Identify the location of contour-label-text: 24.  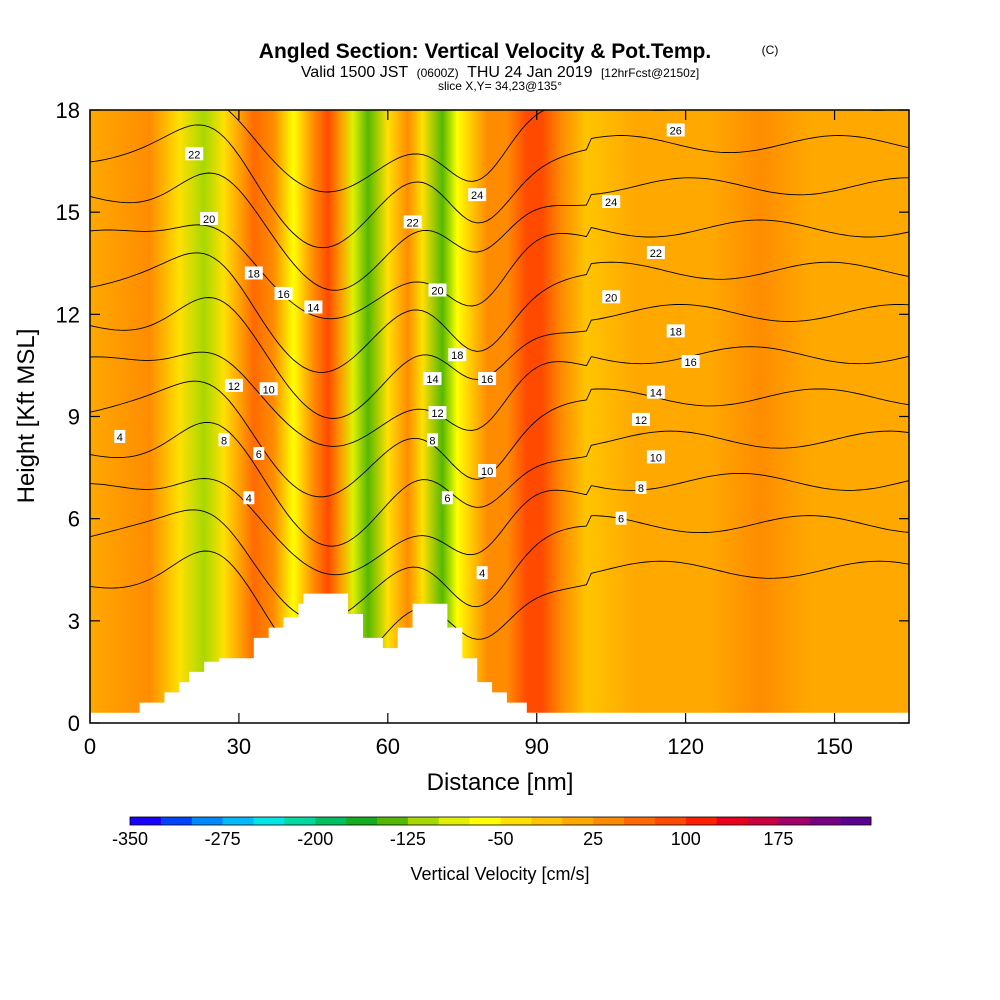
(477, 196).